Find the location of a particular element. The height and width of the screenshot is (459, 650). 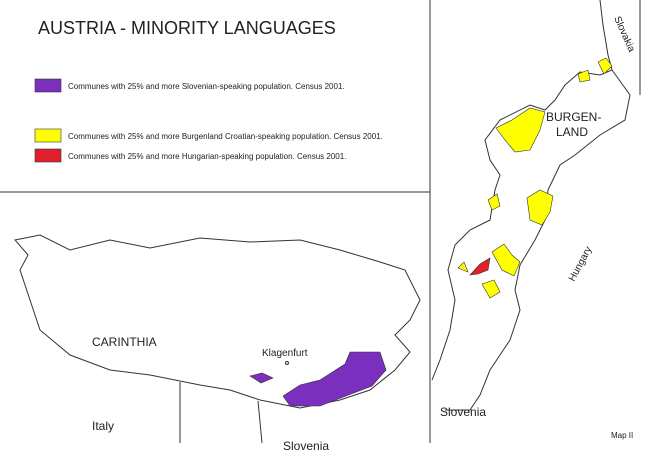

country-label: Italy is located at coordinates (103, 426).